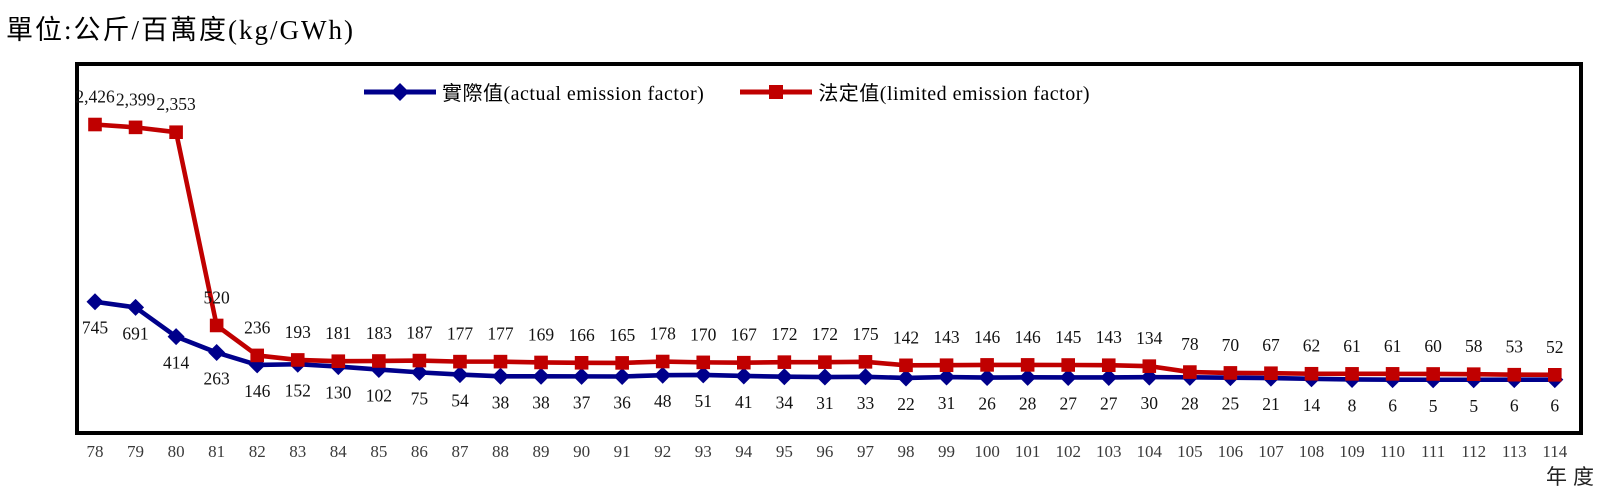 The width and height of the screenshot is (1620, 503). Describe the element at coordinates (1555, 347) in the screenshot. I see `limited-data-label: 52` at that location.